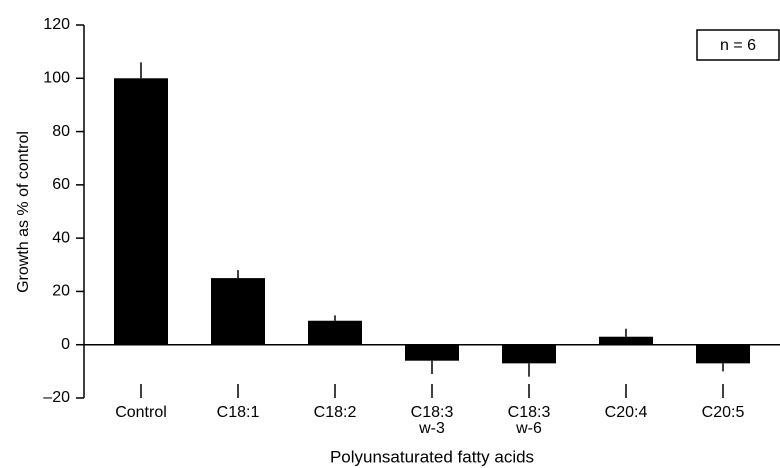 This screenshot has height=468, width=780. I want to click on y-tick-label: 20, so click(61, 291).